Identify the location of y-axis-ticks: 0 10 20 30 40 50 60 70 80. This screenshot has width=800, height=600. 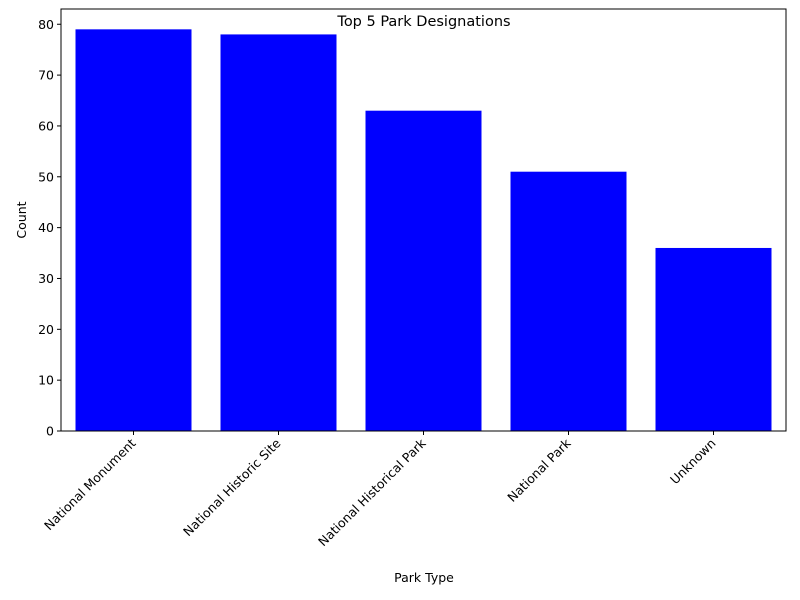
(49, 228).